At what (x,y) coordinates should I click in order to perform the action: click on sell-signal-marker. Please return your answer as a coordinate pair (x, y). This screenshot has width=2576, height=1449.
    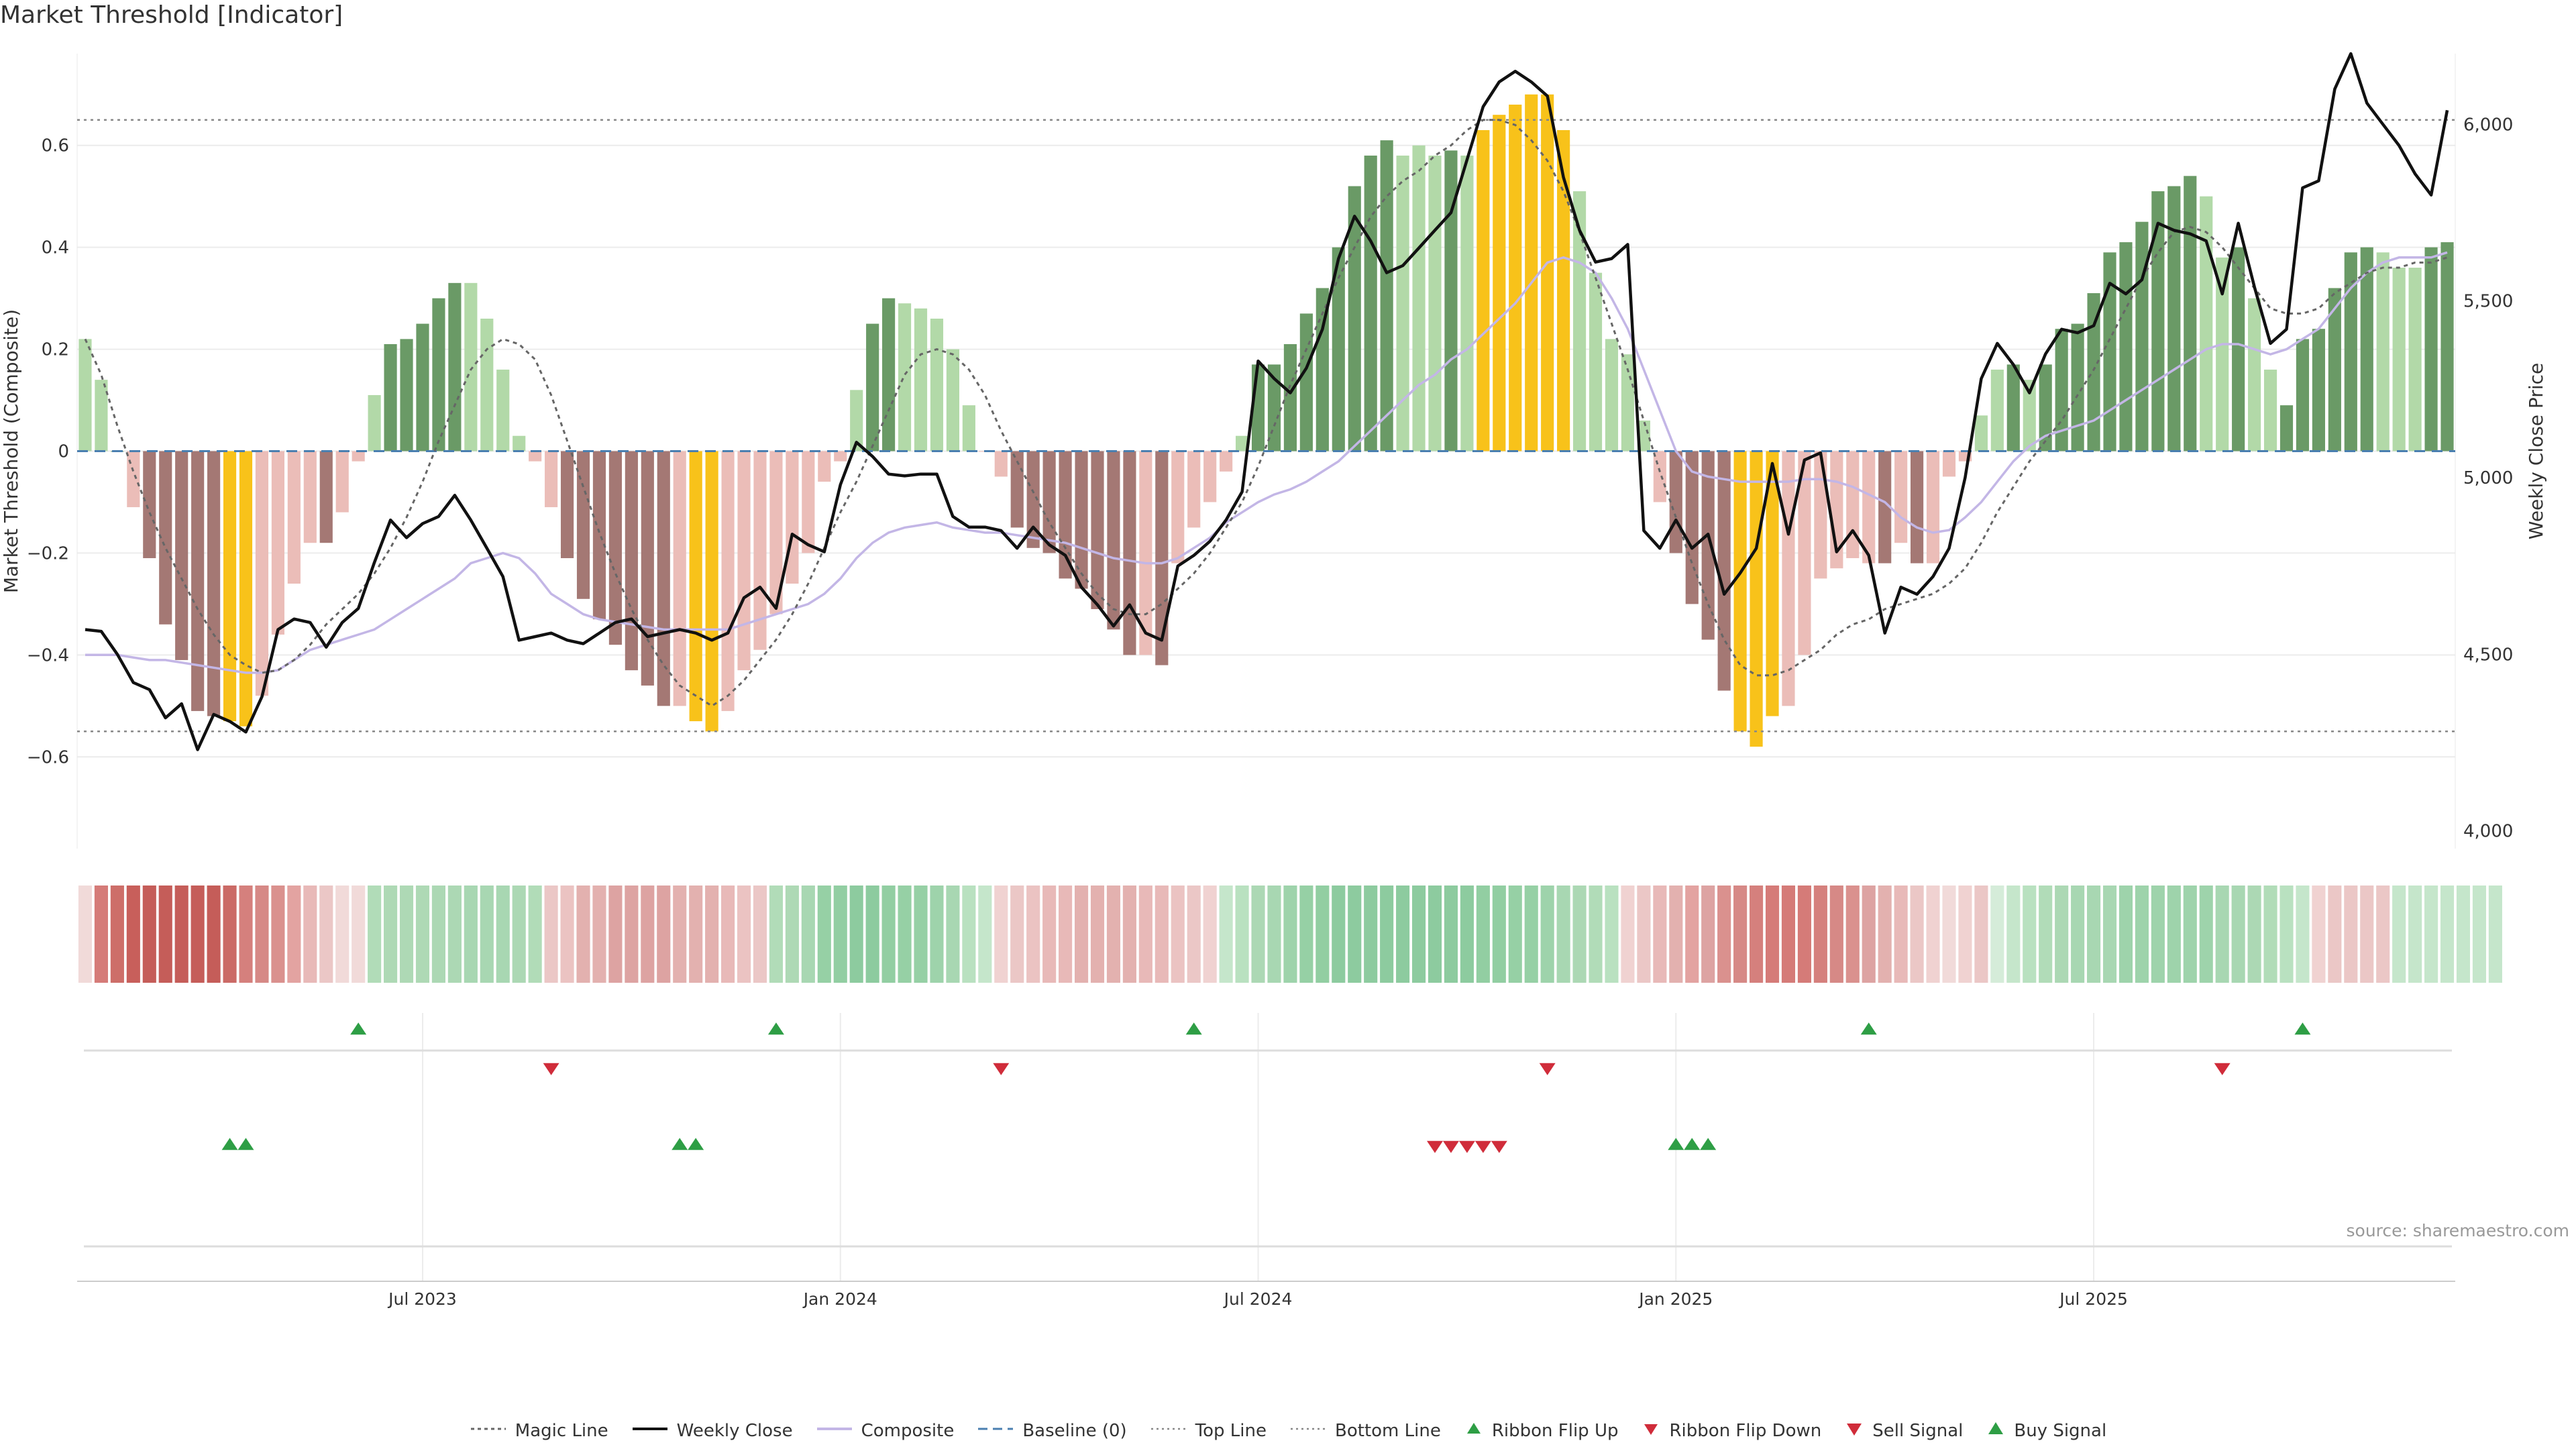
    Looking at the image, I should click on (1450, 1146).